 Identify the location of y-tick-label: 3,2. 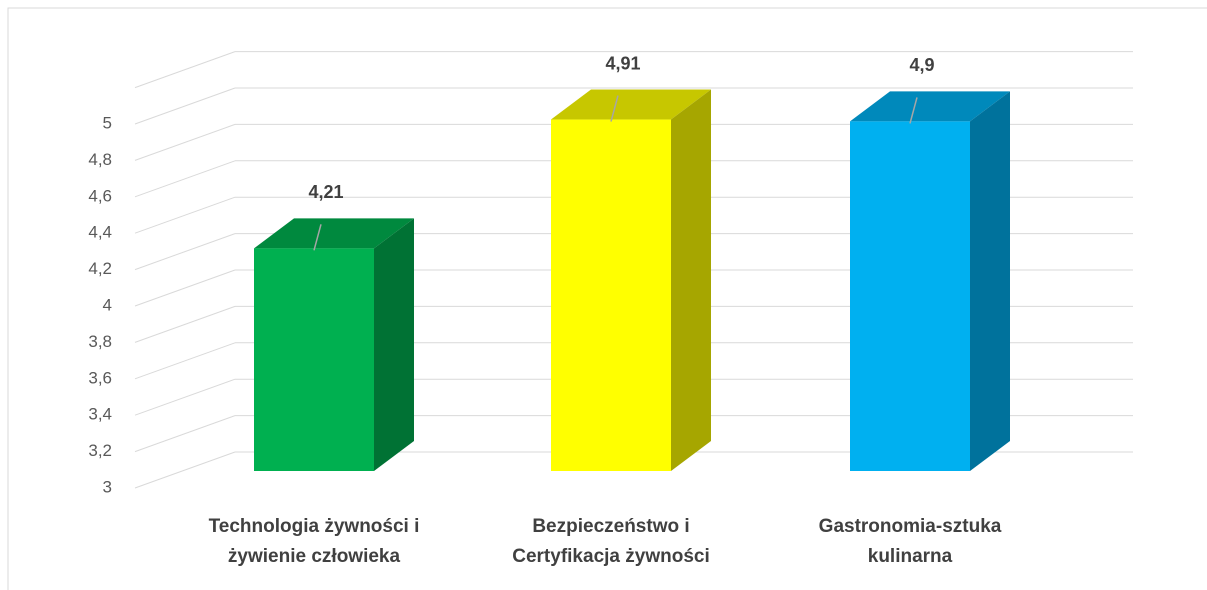
(100, 450).